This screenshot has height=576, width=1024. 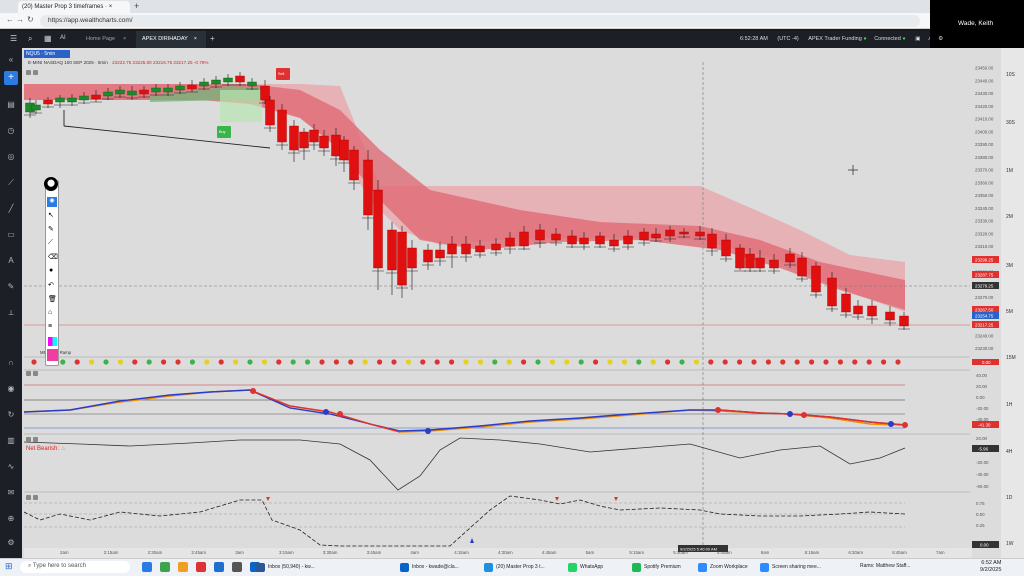 I want to click on timeframe-3m: 3M, so click(x=1009, y=266).